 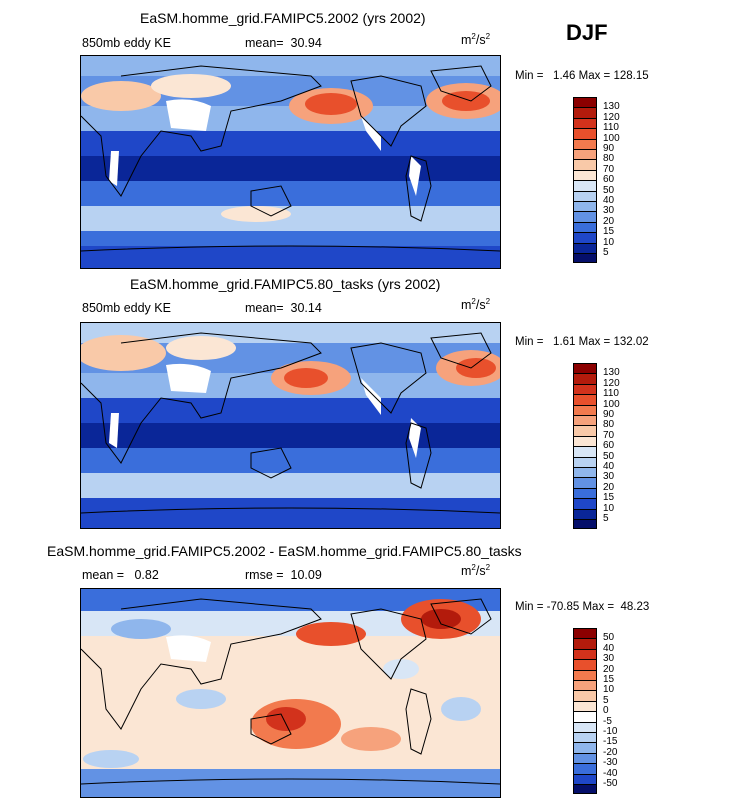 I want to click on colorbar-tick-label: -15, so click(x=610, y=742).